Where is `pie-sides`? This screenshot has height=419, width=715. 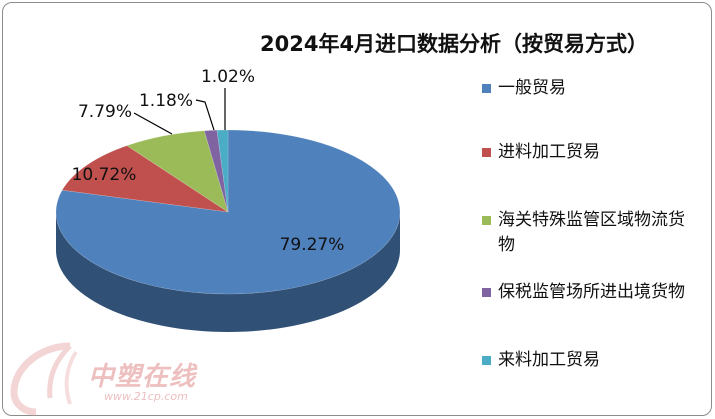 pie-sides is located at coordinates (228, 272).